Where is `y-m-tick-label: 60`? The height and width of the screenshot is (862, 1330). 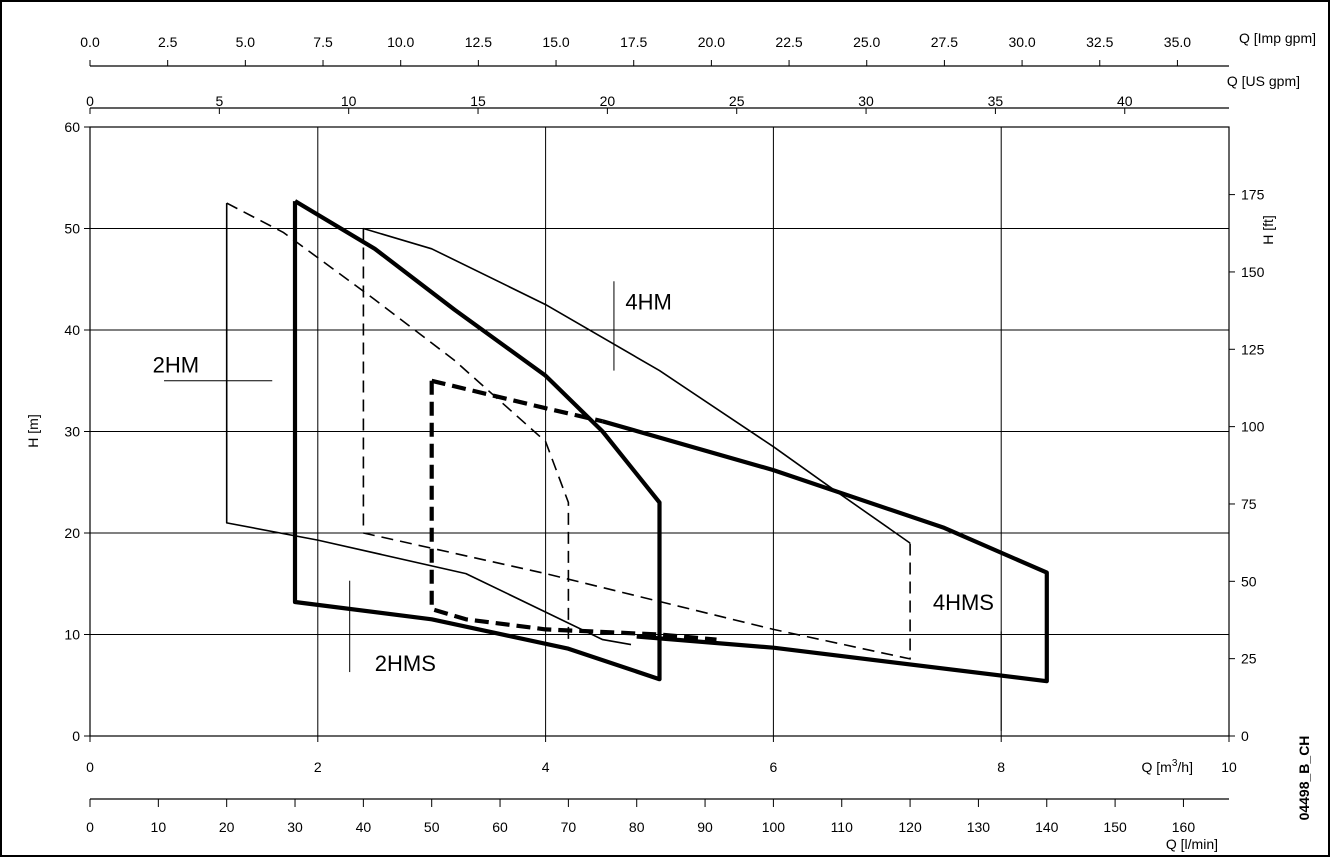 y-m-tick-label: 60 is located at coordinates (72, 127).